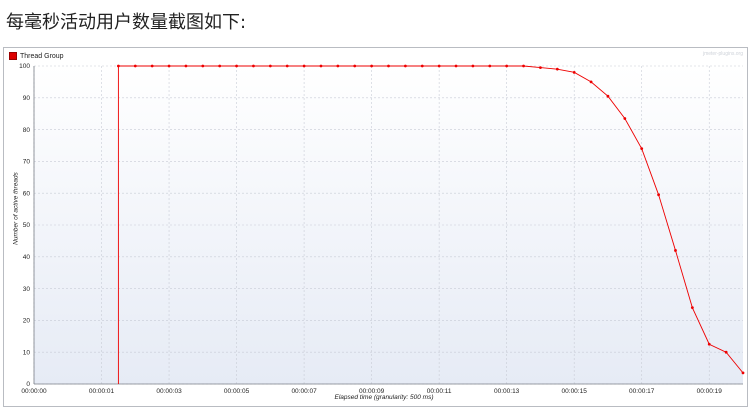 This screenshot has height=413, width=756. What do you see at coordinates (27, 225) in the screenshot?
I see `y-tick-label-50: 50` at bounding box center [27, 225].